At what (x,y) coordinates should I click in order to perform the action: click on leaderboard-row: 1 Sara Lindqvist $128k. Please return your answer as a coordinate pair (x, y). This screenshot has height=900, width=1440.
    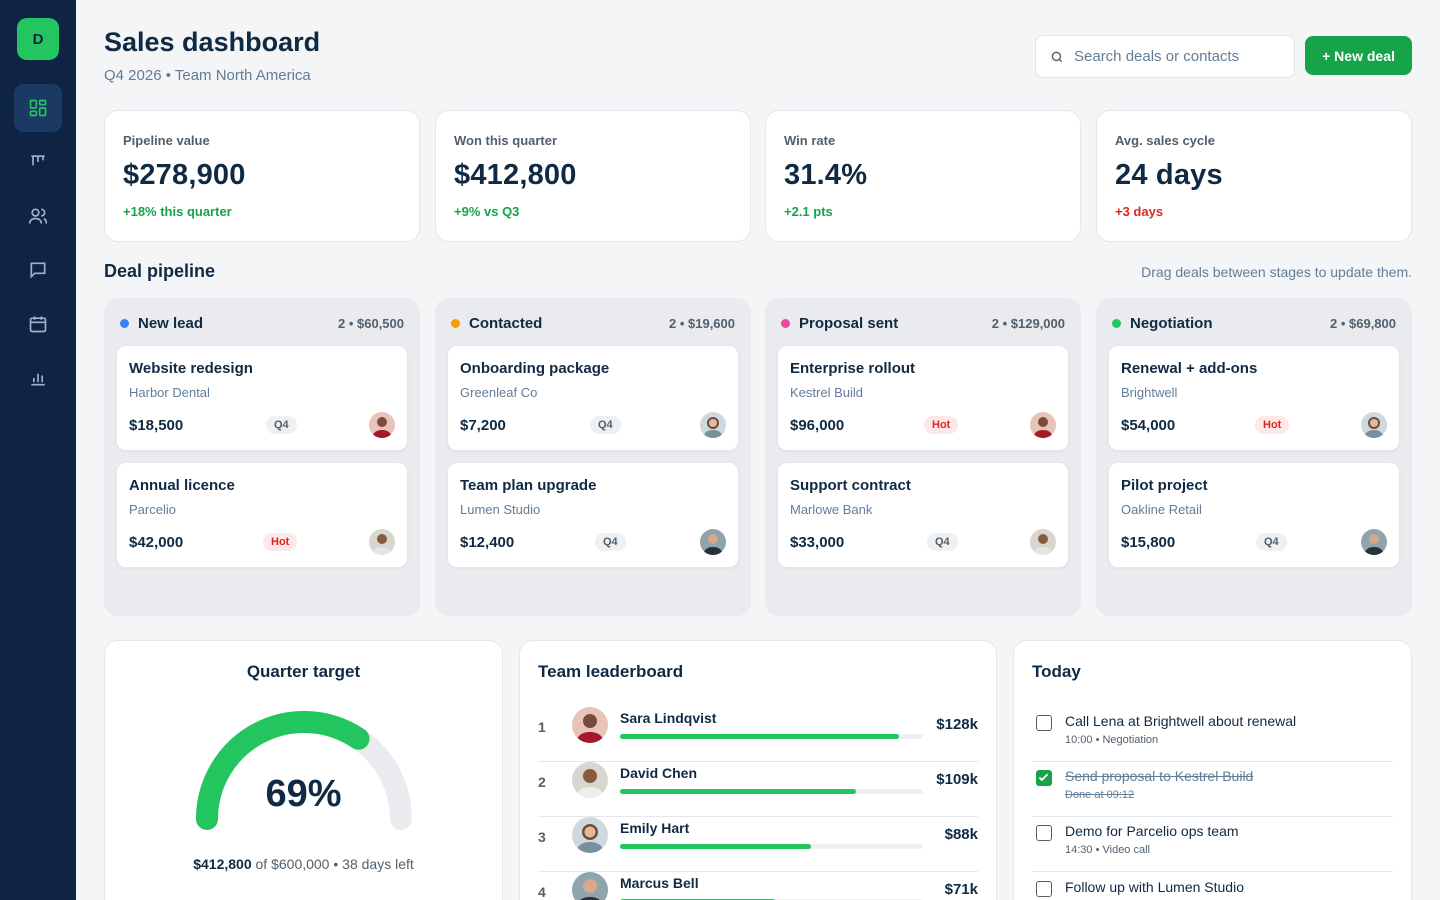
    Looking at the image, I should click on (758, 734).